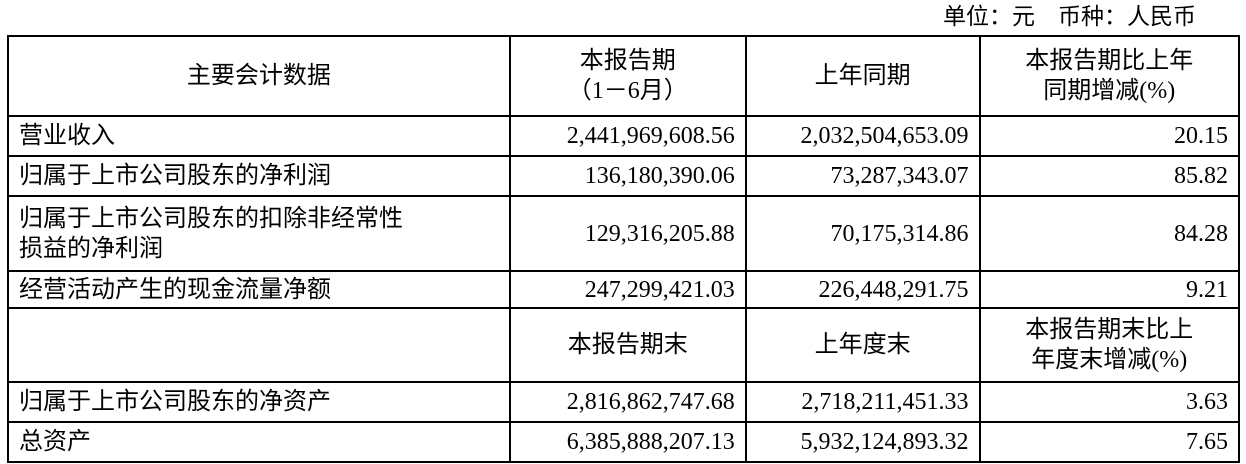 Image resolution: width=1246 pixels, height=464 pixels. I want to click on prior-value: 2,718,211,451.33, so click(862, 402).